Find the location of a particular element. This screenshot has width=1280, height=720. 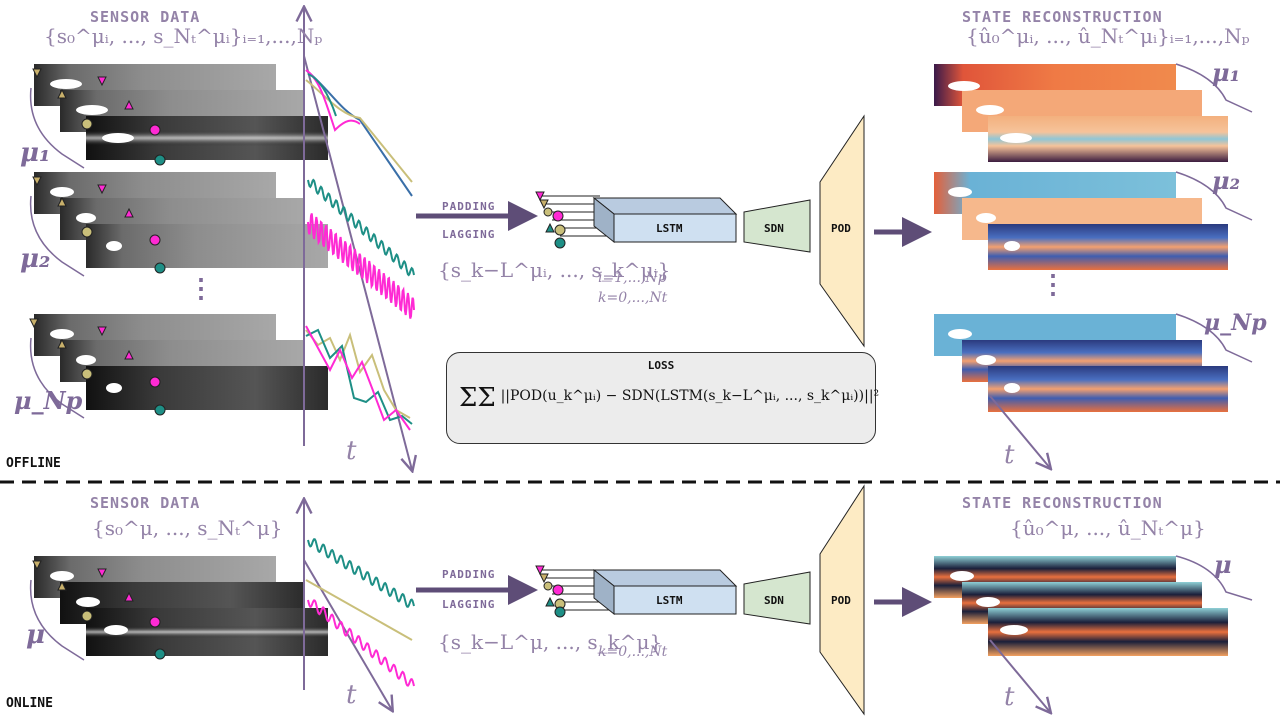

online-window-set: {s_k−L^μ, ..., s_k^μ} is located at coordinates (550, 642).